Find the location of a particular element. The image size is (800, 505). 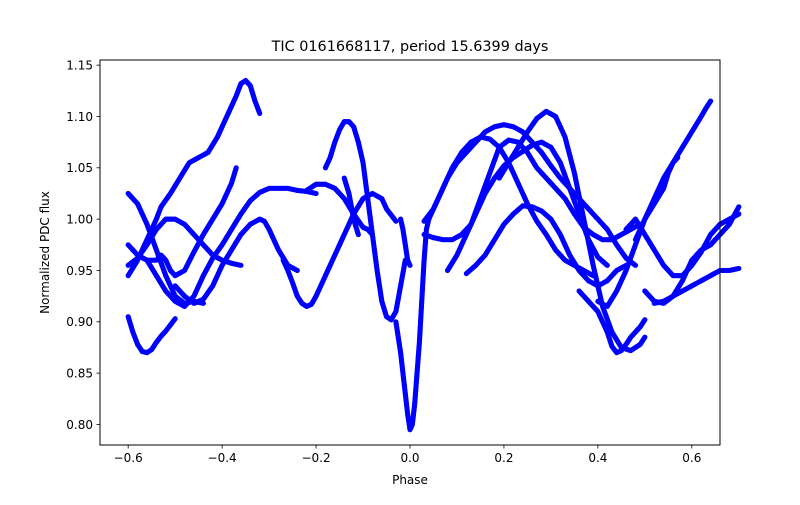

x-tick-label: −0.2 is located at coordinates (315, 458).